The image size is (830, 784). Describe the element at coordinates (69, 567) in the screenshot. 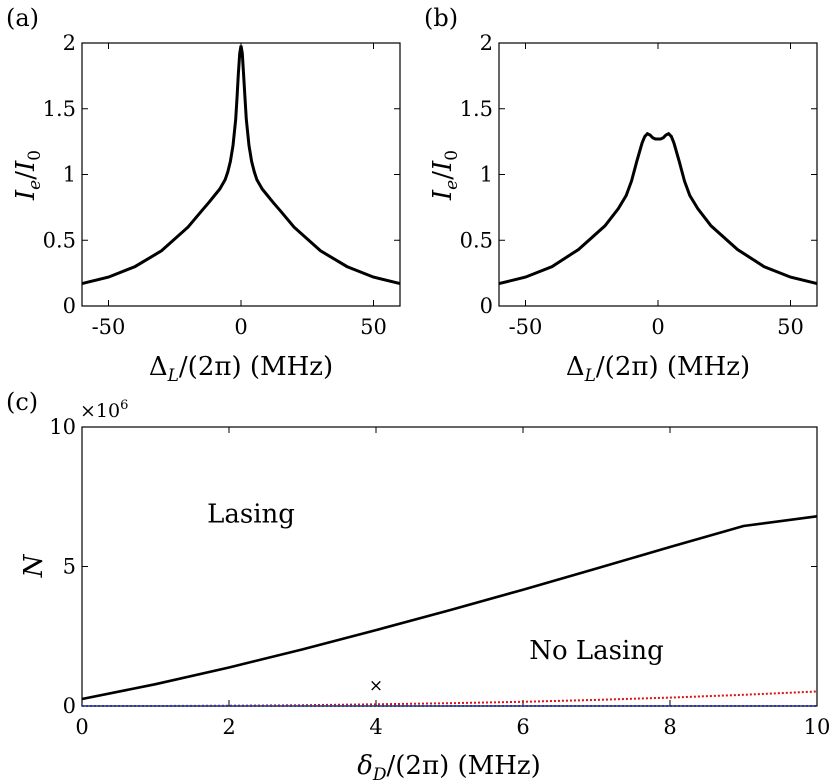

I see `y-tick-label: 5` at that location.